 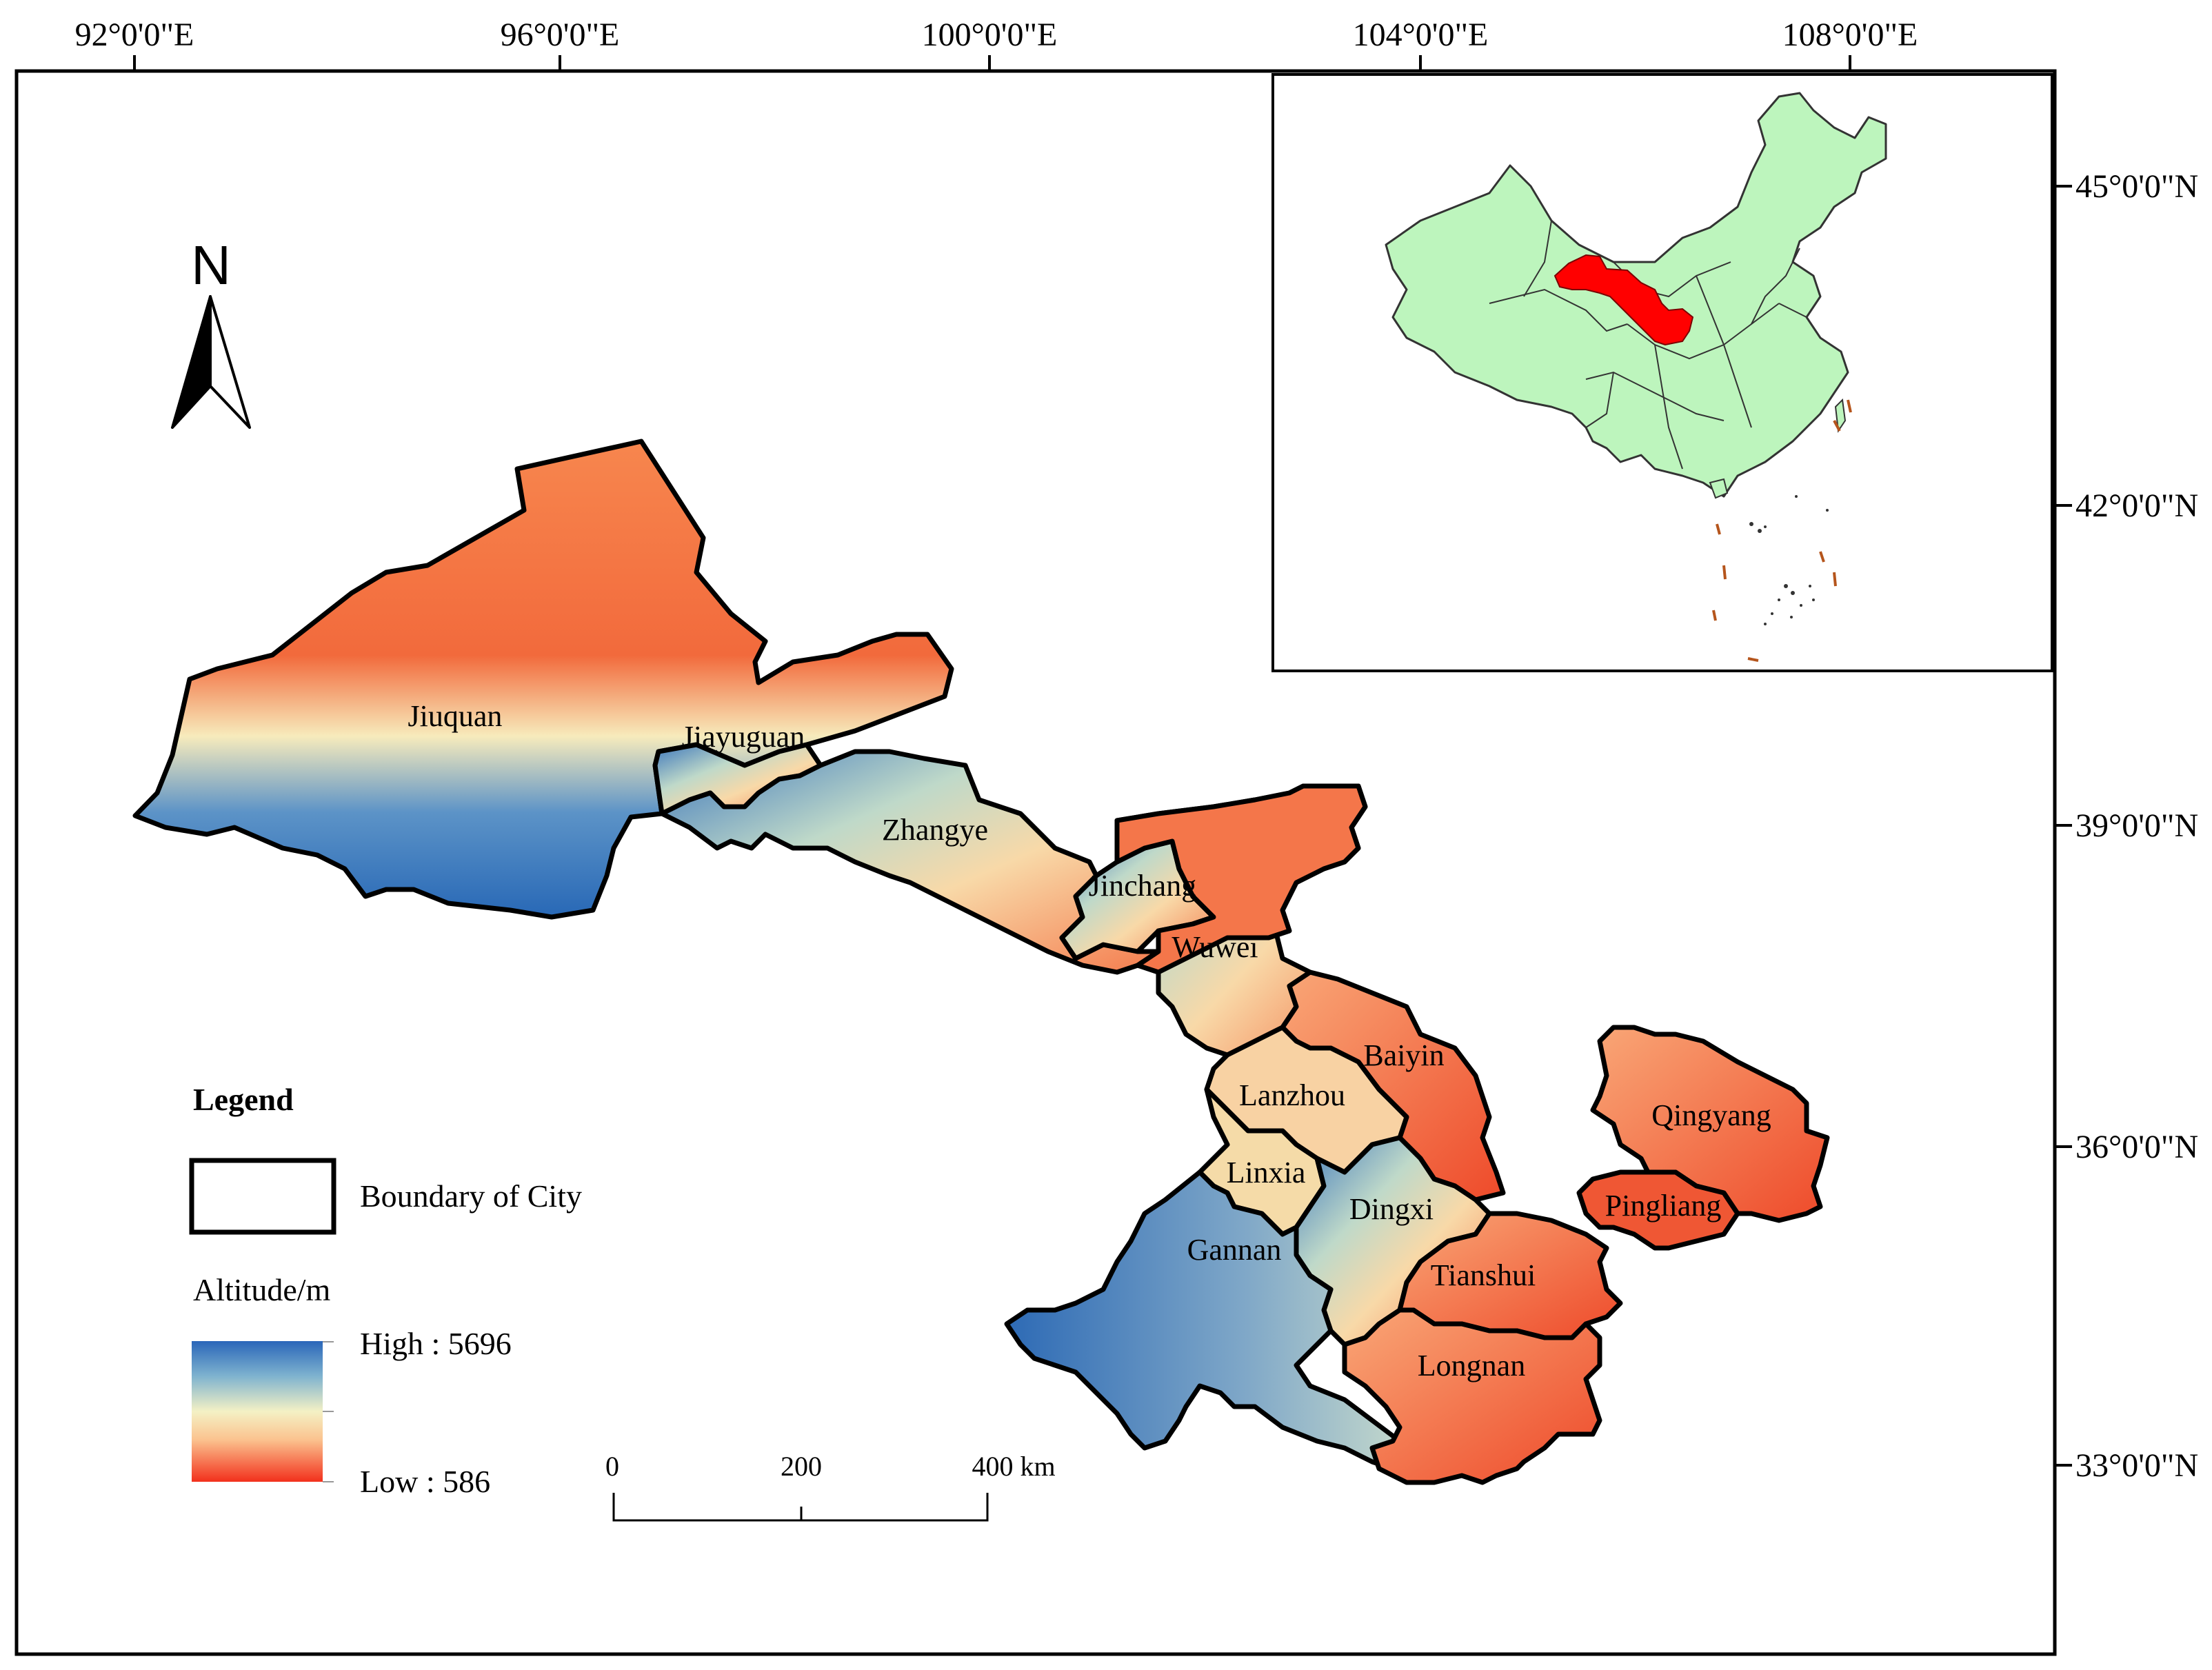 What do you see at coordinates (1391, 1209) in the screenshot?
I see `city-label-dingxi: Dingxi` at bounding box center [1391, 1209].